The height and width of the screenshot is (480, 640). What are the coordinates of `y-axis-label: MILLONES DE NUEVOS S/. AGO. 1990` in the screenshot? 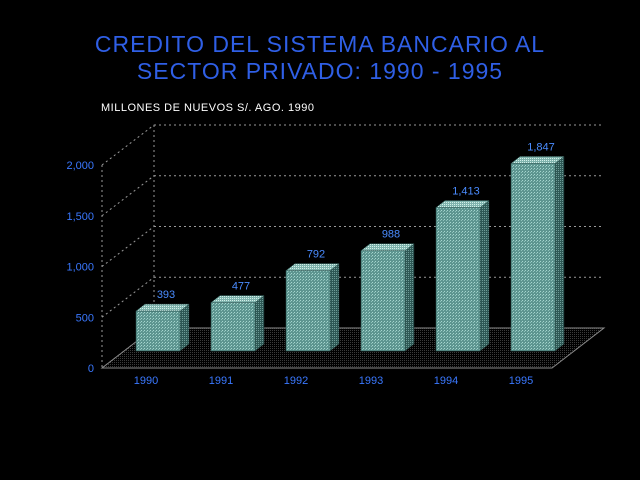 It's located at (208, 108).